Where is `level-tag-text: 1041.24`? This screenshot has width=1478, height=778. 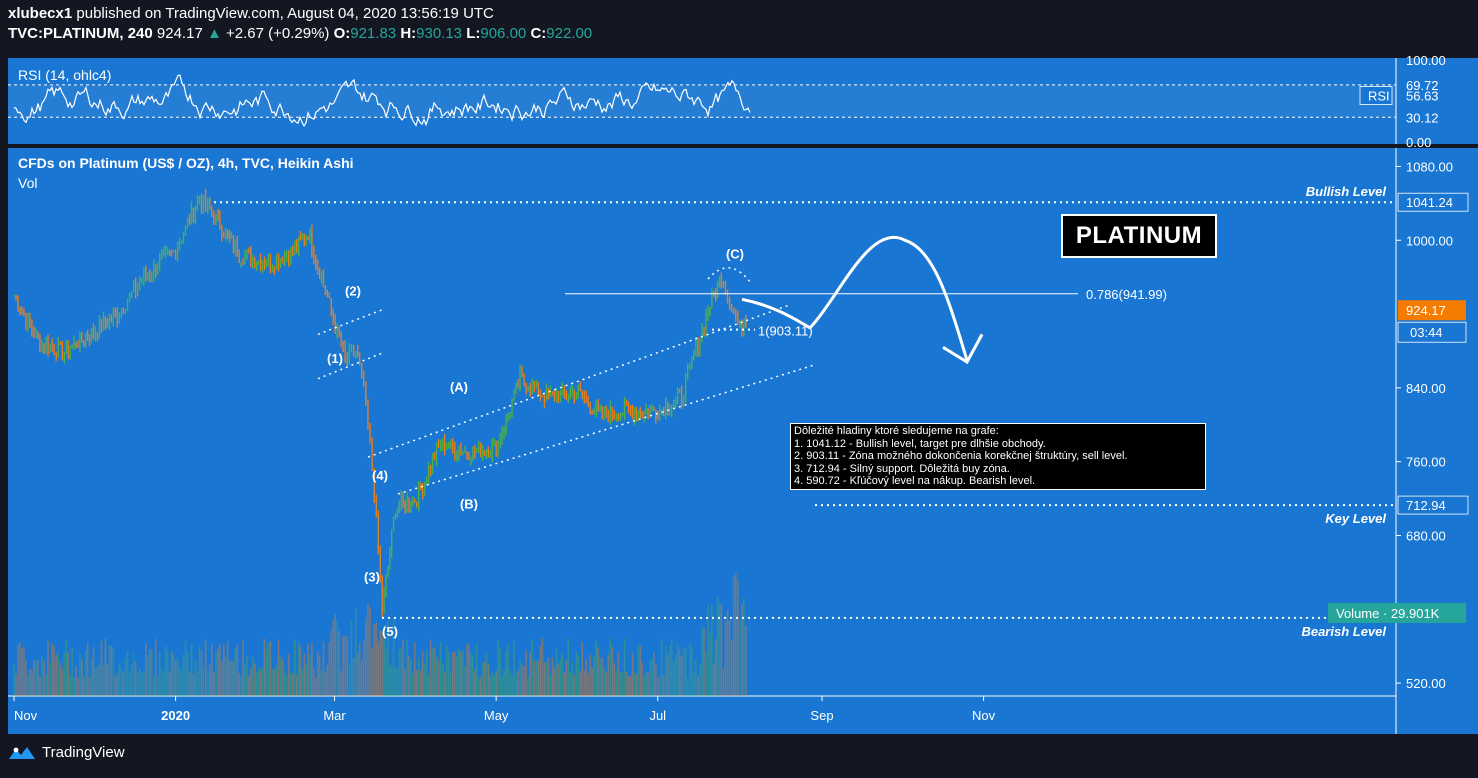 level-tag-text: 1041.24 is located at coordinates (1429, 202).